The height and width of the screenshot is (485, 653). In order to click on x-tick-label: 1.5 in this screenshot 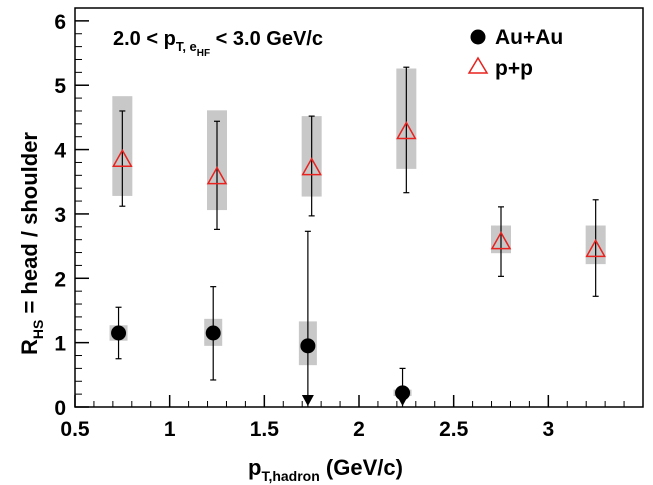, I will do `click(265, 429)`.